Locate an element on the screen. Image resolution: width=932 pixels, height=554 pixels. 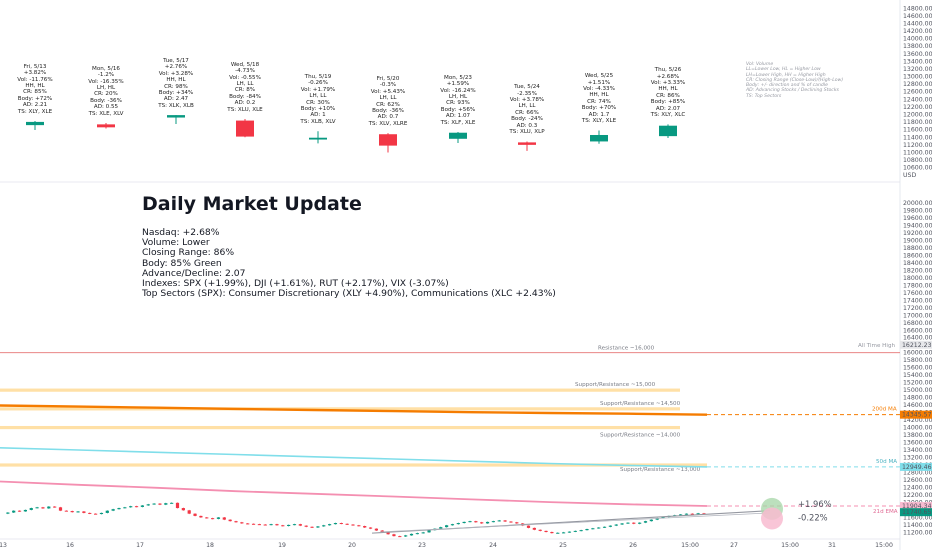
day-annotation-line: Vol: +3.33% is located at coordinates (668, 82).